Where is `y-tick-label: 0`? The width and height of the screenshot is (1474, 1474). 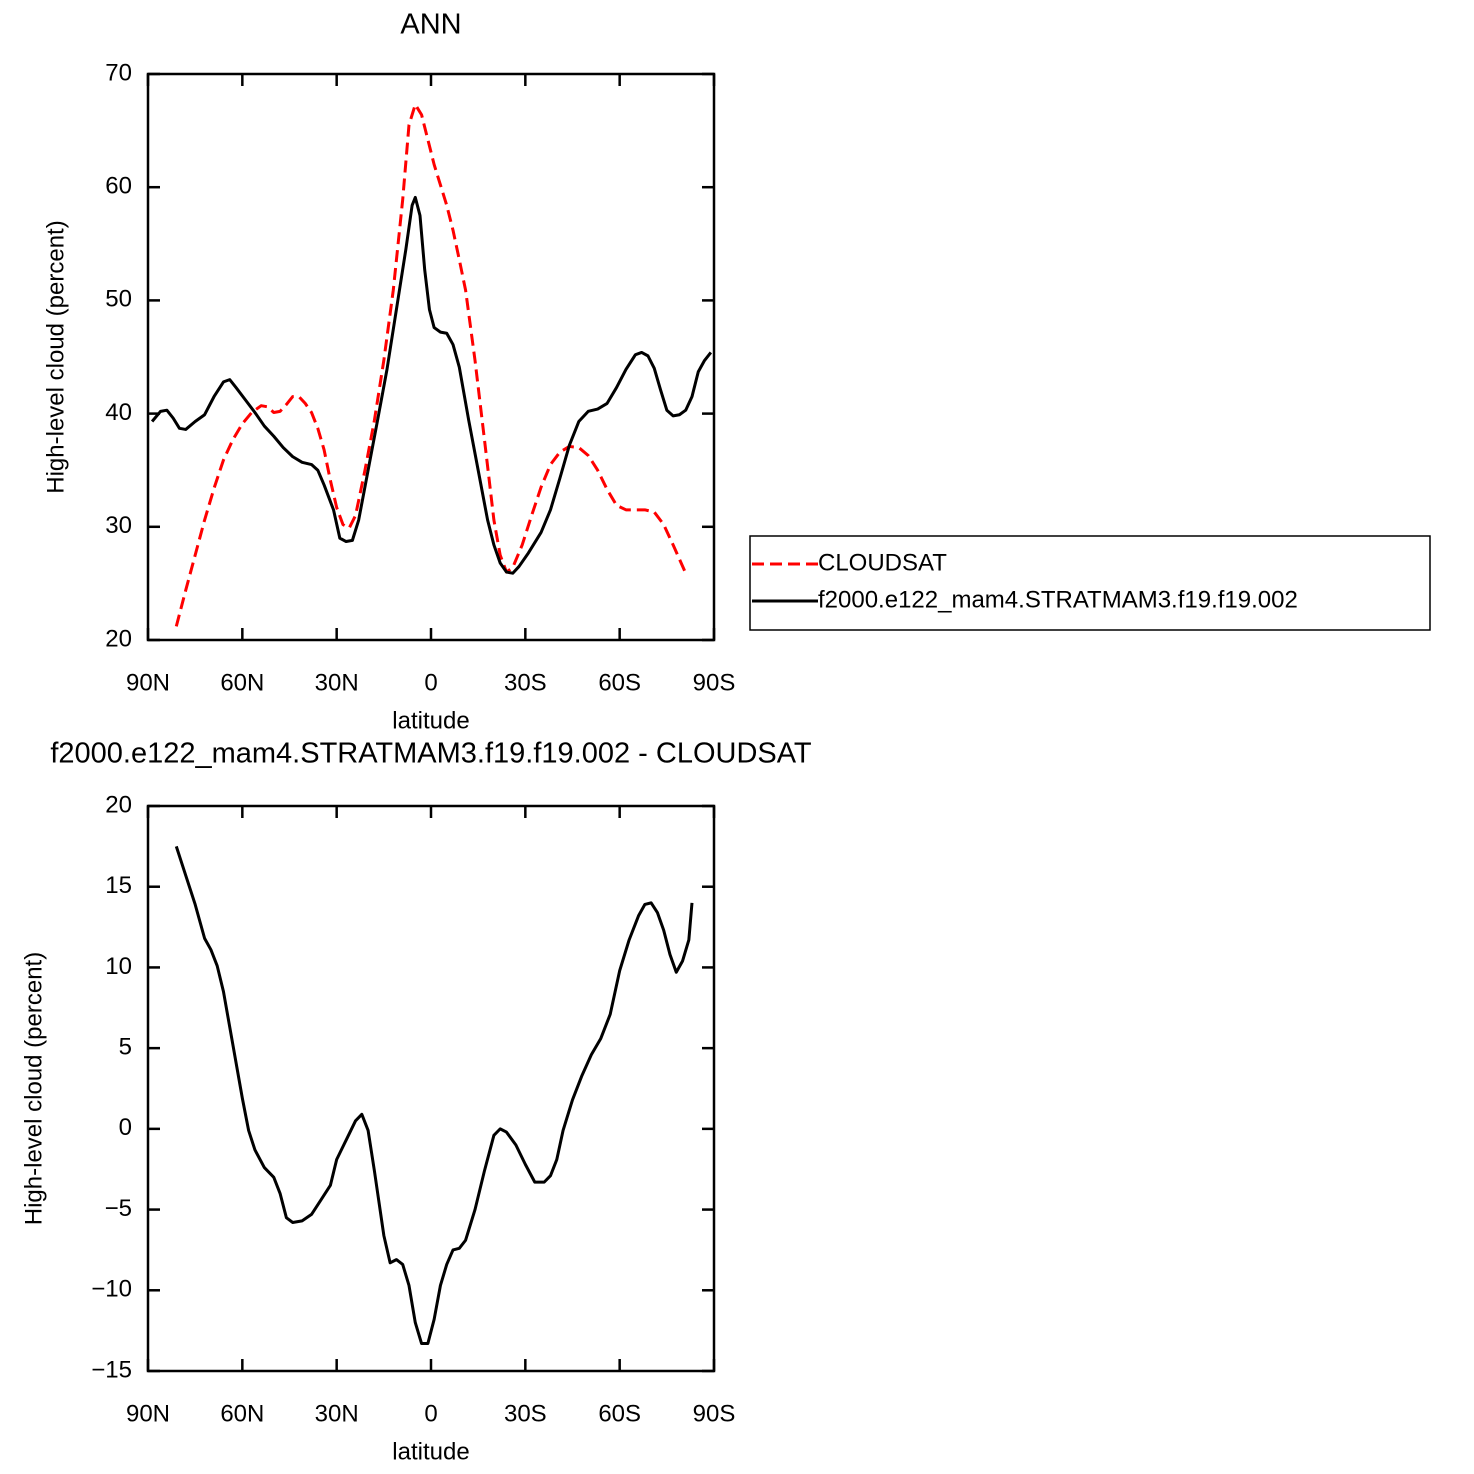
y-tick-label: 0 is located at coordinates (125, 1127).